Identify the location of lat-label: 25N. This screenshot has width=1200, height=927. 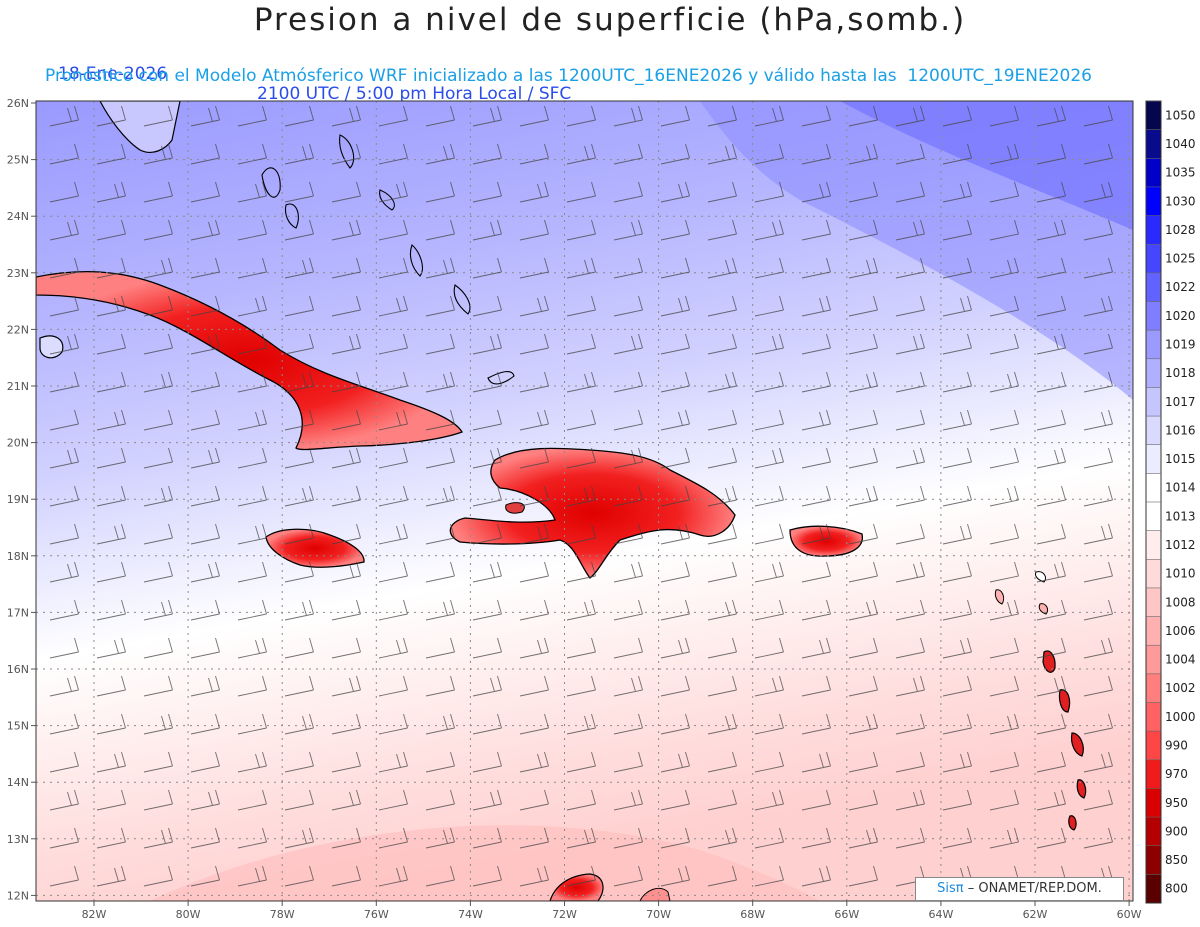
(18, 160).